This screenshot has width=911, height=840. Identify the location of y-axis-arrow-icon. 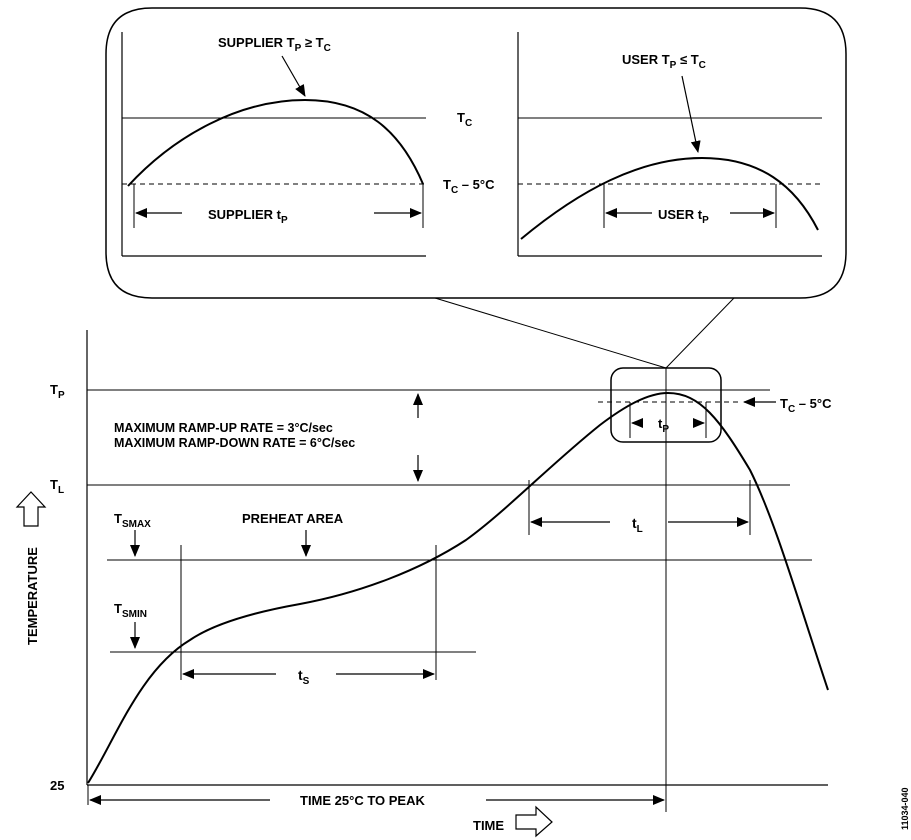
(31, 509).